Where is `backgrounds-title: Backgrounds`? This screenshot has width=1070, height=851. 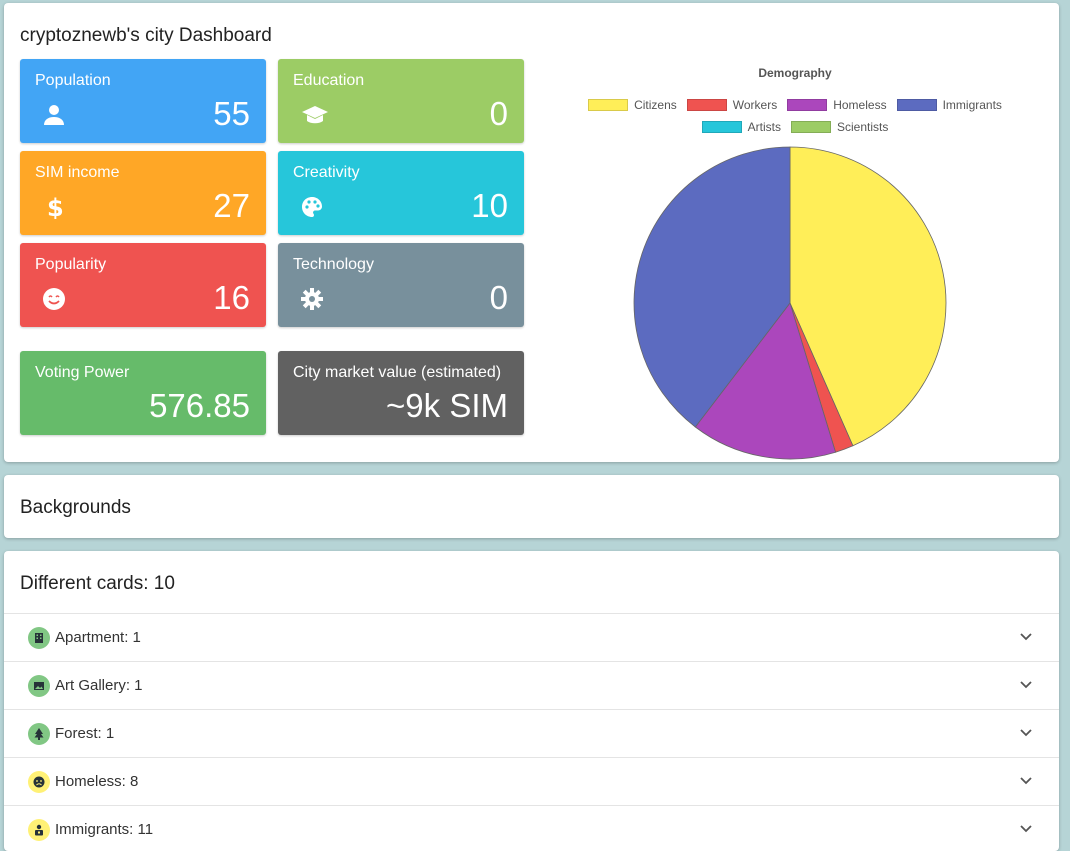
backgrounds-title: Backgrounds is located at coordinates (75, 507).